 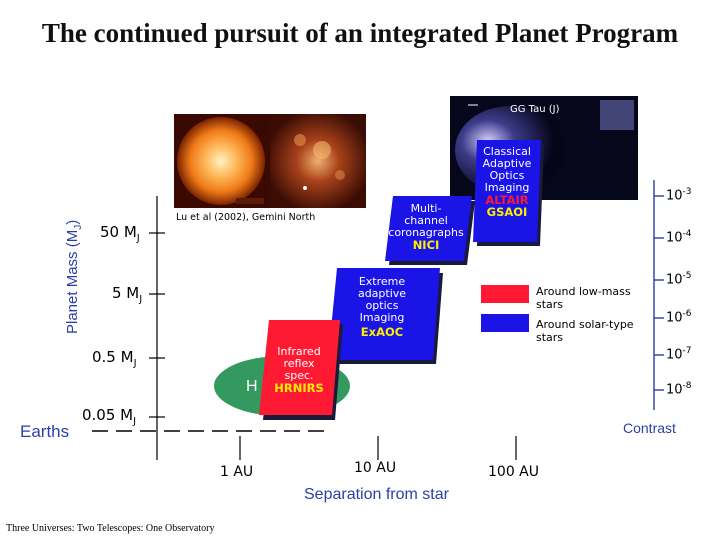 What do you see at coordinates (679, 279) in the screenshot?
I see `contrast-tick-label: 10⁻⁵` at bounding box center [679, 279].